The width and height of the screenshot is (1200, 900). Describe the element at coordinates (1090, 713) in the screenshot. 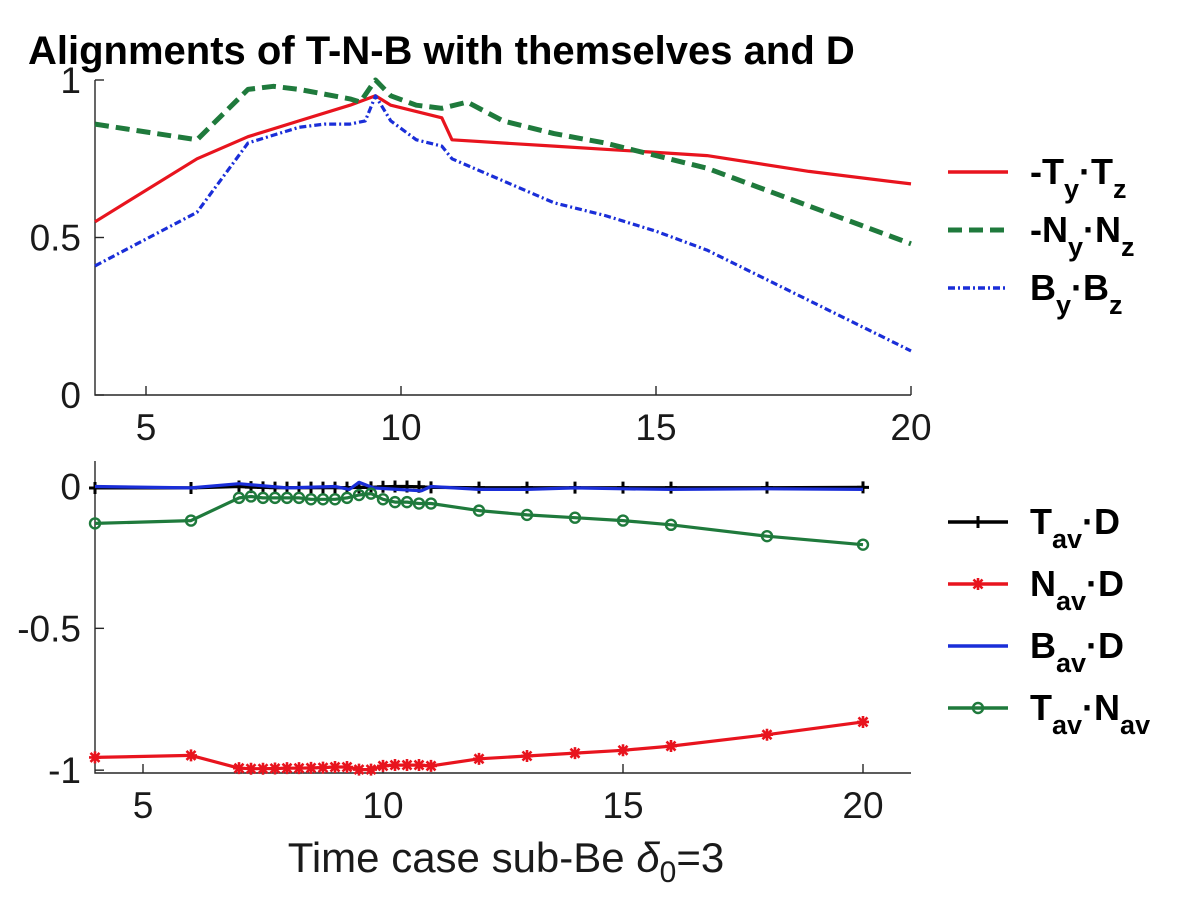

I see `legend-label-tav-nav: Tav·Nav` at that location.